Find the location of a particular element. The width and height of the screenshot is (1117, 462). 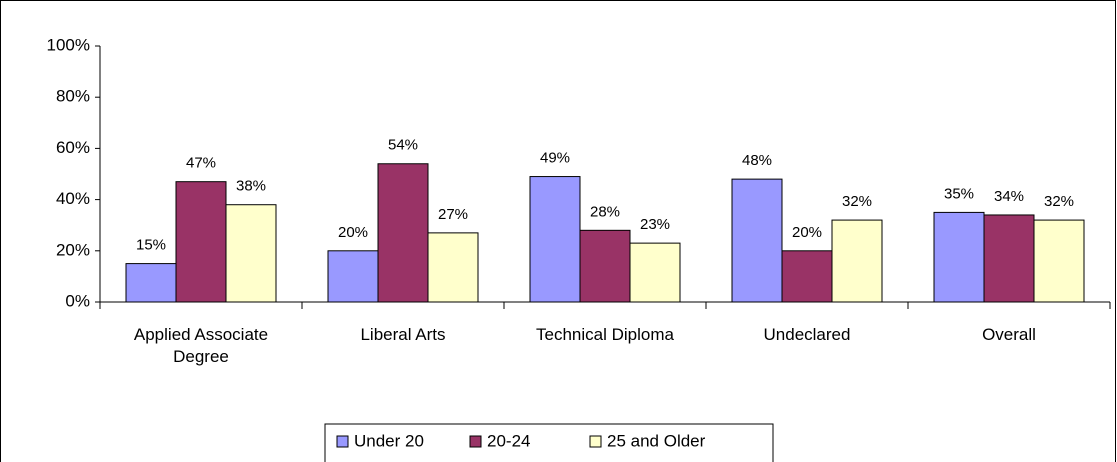

legend-box is located at coordinates (549, 442).